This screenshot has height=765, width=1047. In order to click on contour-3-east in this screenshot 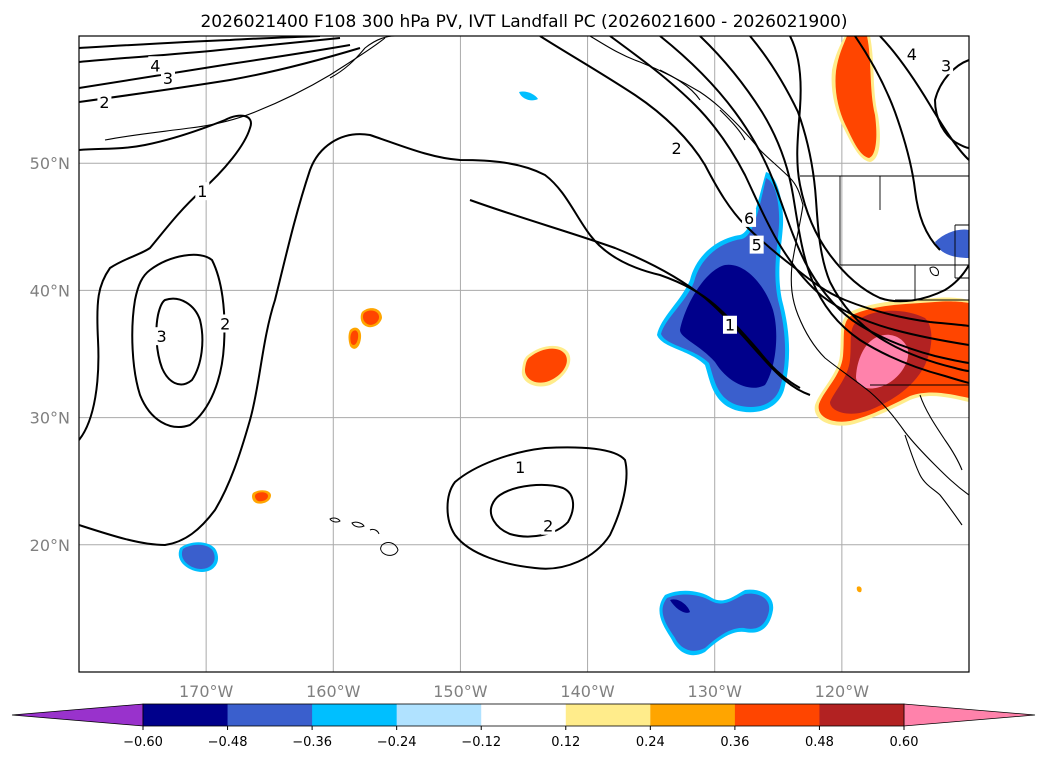, I will do `click(789, 191)`.